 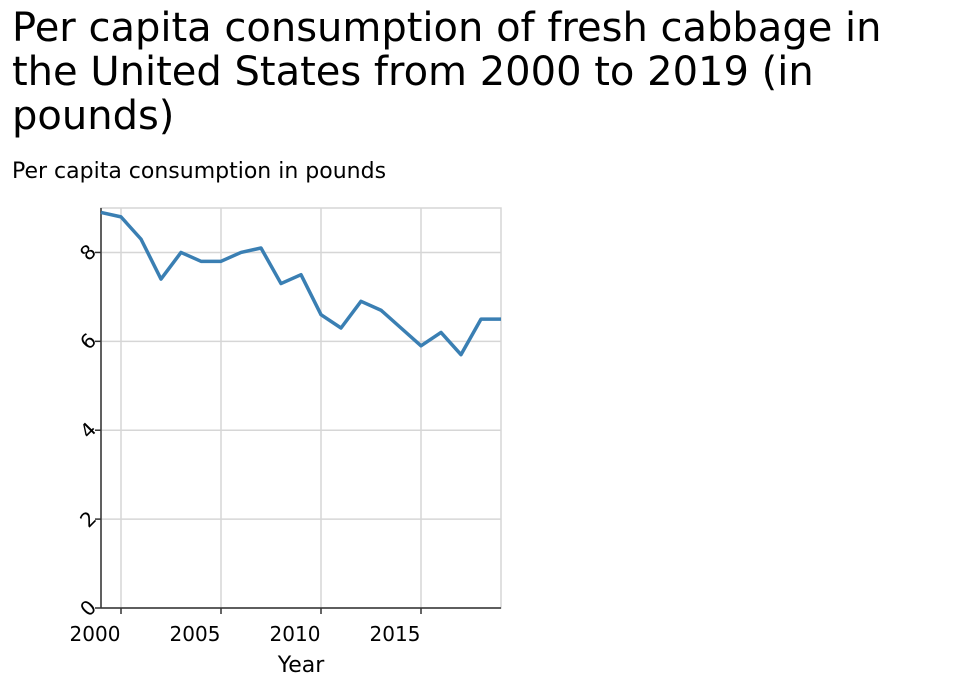 I want to click on x-tick-label: 2005, so click(x=195, y=634).